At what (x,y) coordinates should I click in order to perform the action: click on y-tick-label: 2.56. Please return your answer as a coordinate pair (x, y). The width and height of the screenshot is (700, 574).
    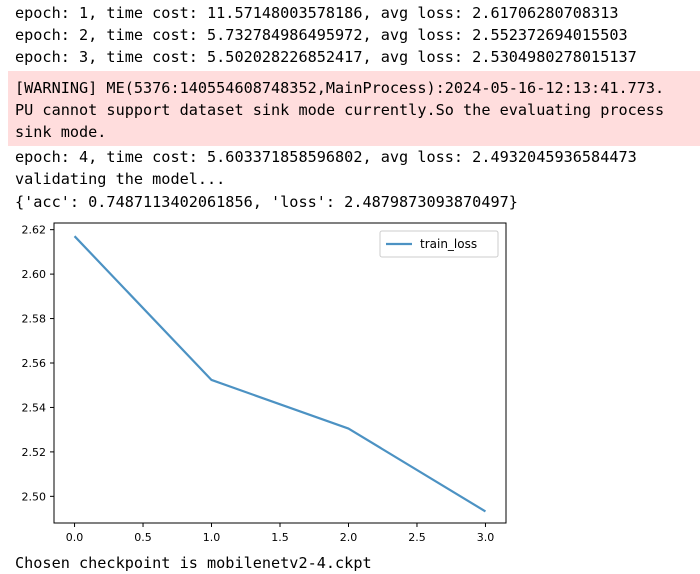
    Looking at the image, I should click on (34, 363).